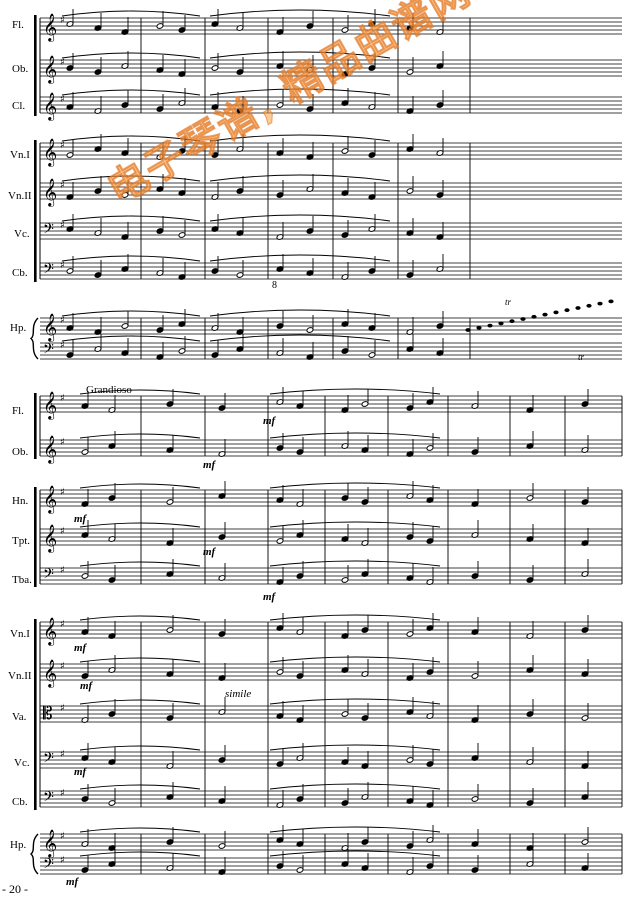 This screenshot has width=630, height=897. Describe the element at coordinates (22, 234) in the screenshot. I see `label-cello-1: Vc.` at that location.